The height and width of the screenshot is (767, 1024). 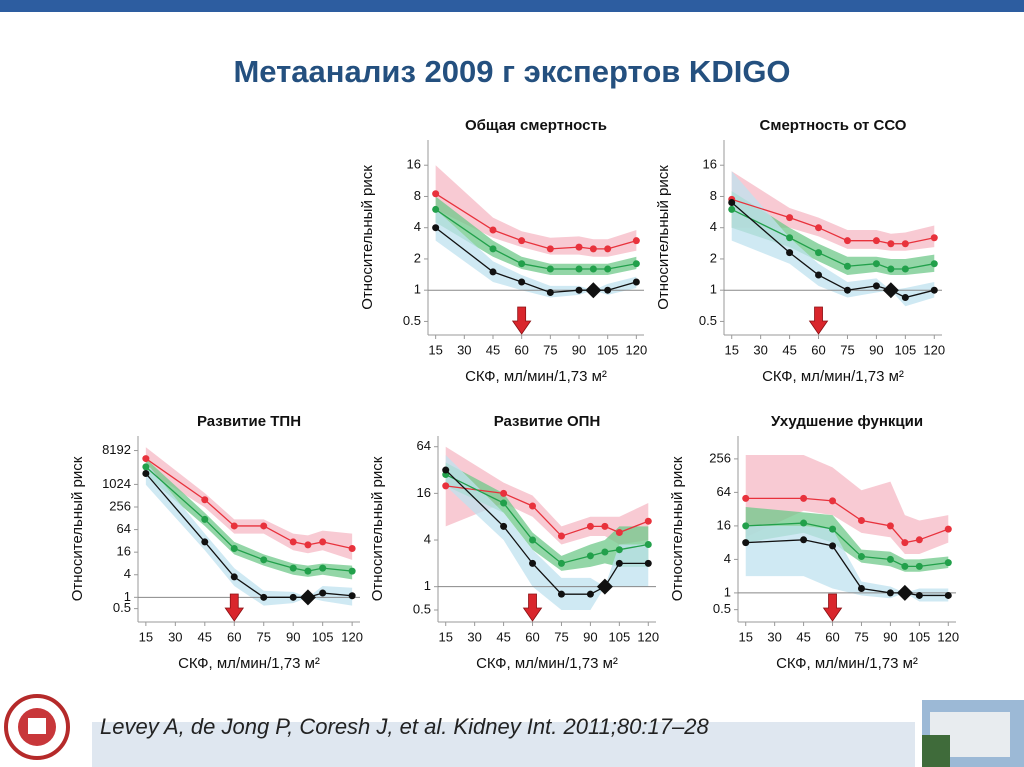 I want to click on chart-title: Развитие ОПН, so click(x=547, y=421).